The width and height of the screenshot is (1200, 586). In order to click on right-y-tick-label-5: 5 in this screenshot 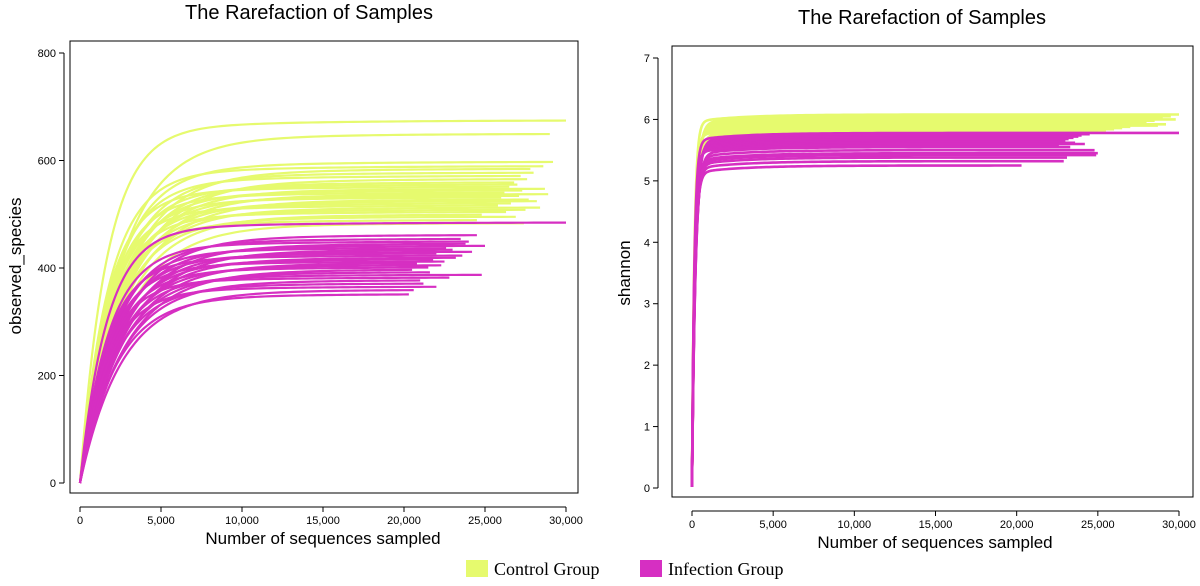, I will do `click(647, 182)`.